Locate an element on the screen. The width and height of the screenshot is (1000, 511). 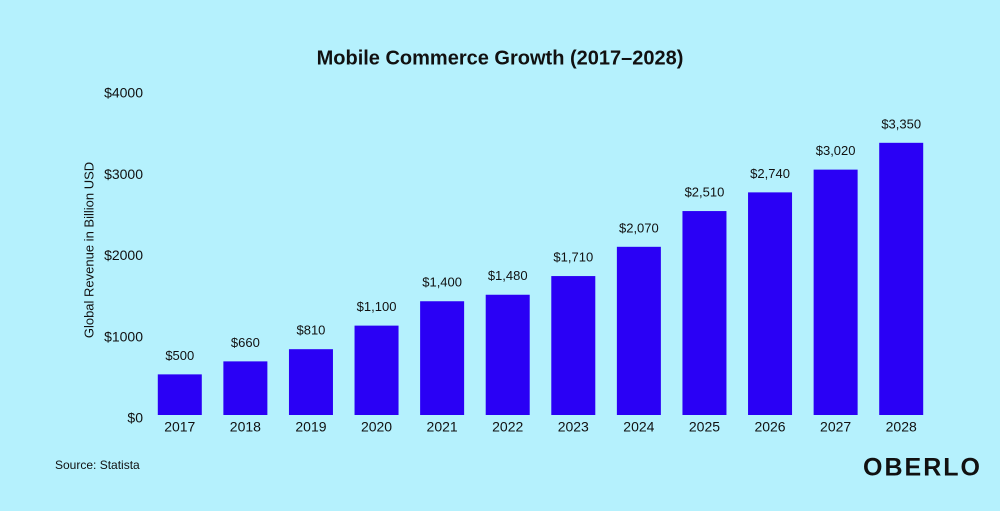
value-label: $500 is located at coordinates (179, 355).